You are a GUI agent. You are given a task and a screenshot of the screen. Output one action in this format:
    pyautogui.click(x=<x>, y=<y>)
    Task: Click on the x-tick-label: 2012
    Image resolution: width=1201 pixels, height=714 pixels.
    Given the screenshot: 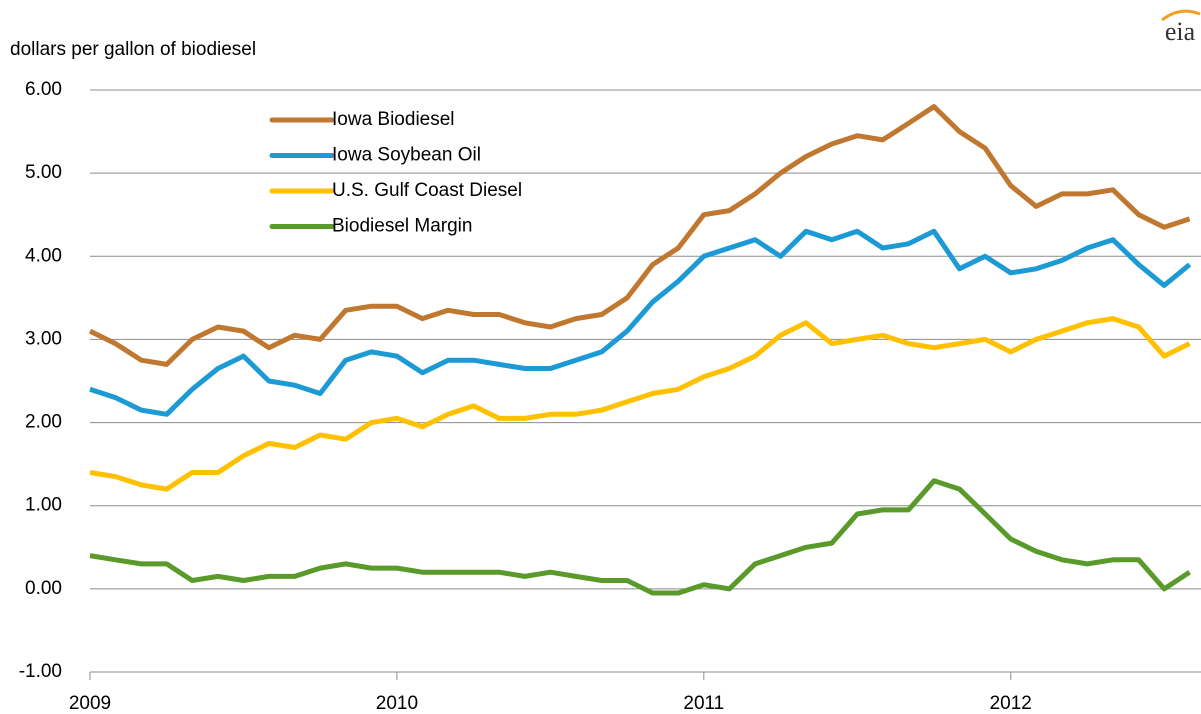 What is the action you would take?
    pyautogui.click(x=1011, y=703)
    